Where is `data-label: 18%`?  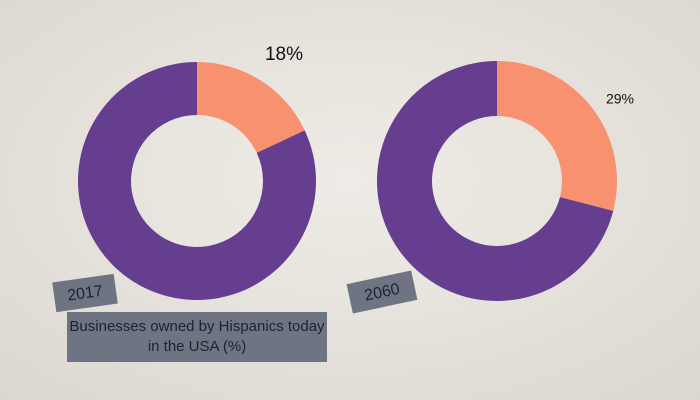
data-label: 18% is located at coordinates (284, 54).